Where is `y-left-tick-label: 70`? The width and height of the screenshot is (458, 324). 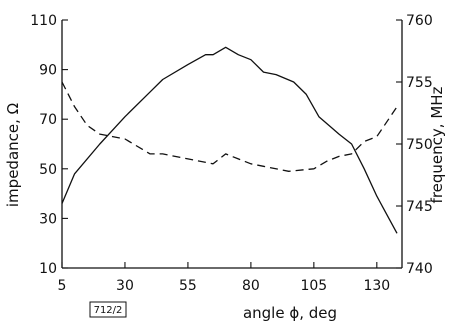 y-left-tick-label: 70 is located at coordinates (48, 120).